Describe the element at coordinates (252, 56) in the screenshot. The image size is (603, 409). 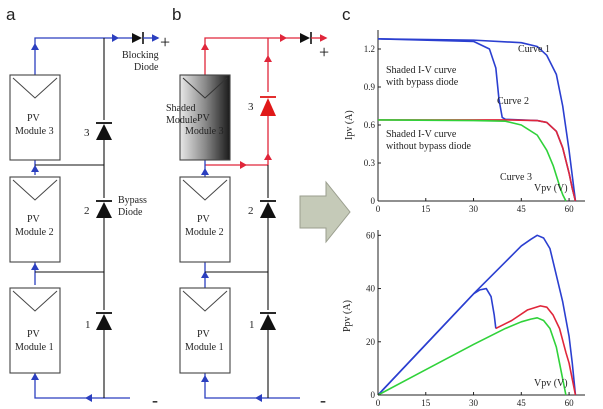
I see `panel-b-top-wire` at that location.